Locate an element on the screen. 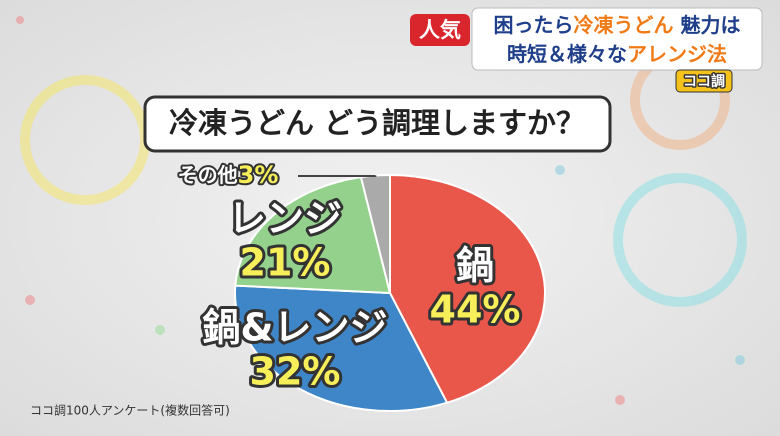 The image size is (780, 436). value-label: 44% is located at coordinates (475, 310).